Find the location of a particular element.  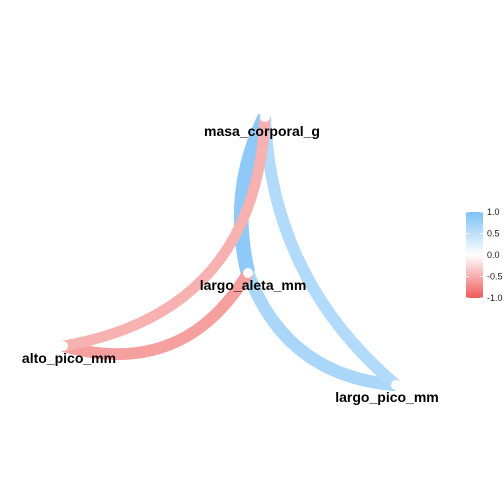

legend-colorbar is located at coordinates (474, 255).